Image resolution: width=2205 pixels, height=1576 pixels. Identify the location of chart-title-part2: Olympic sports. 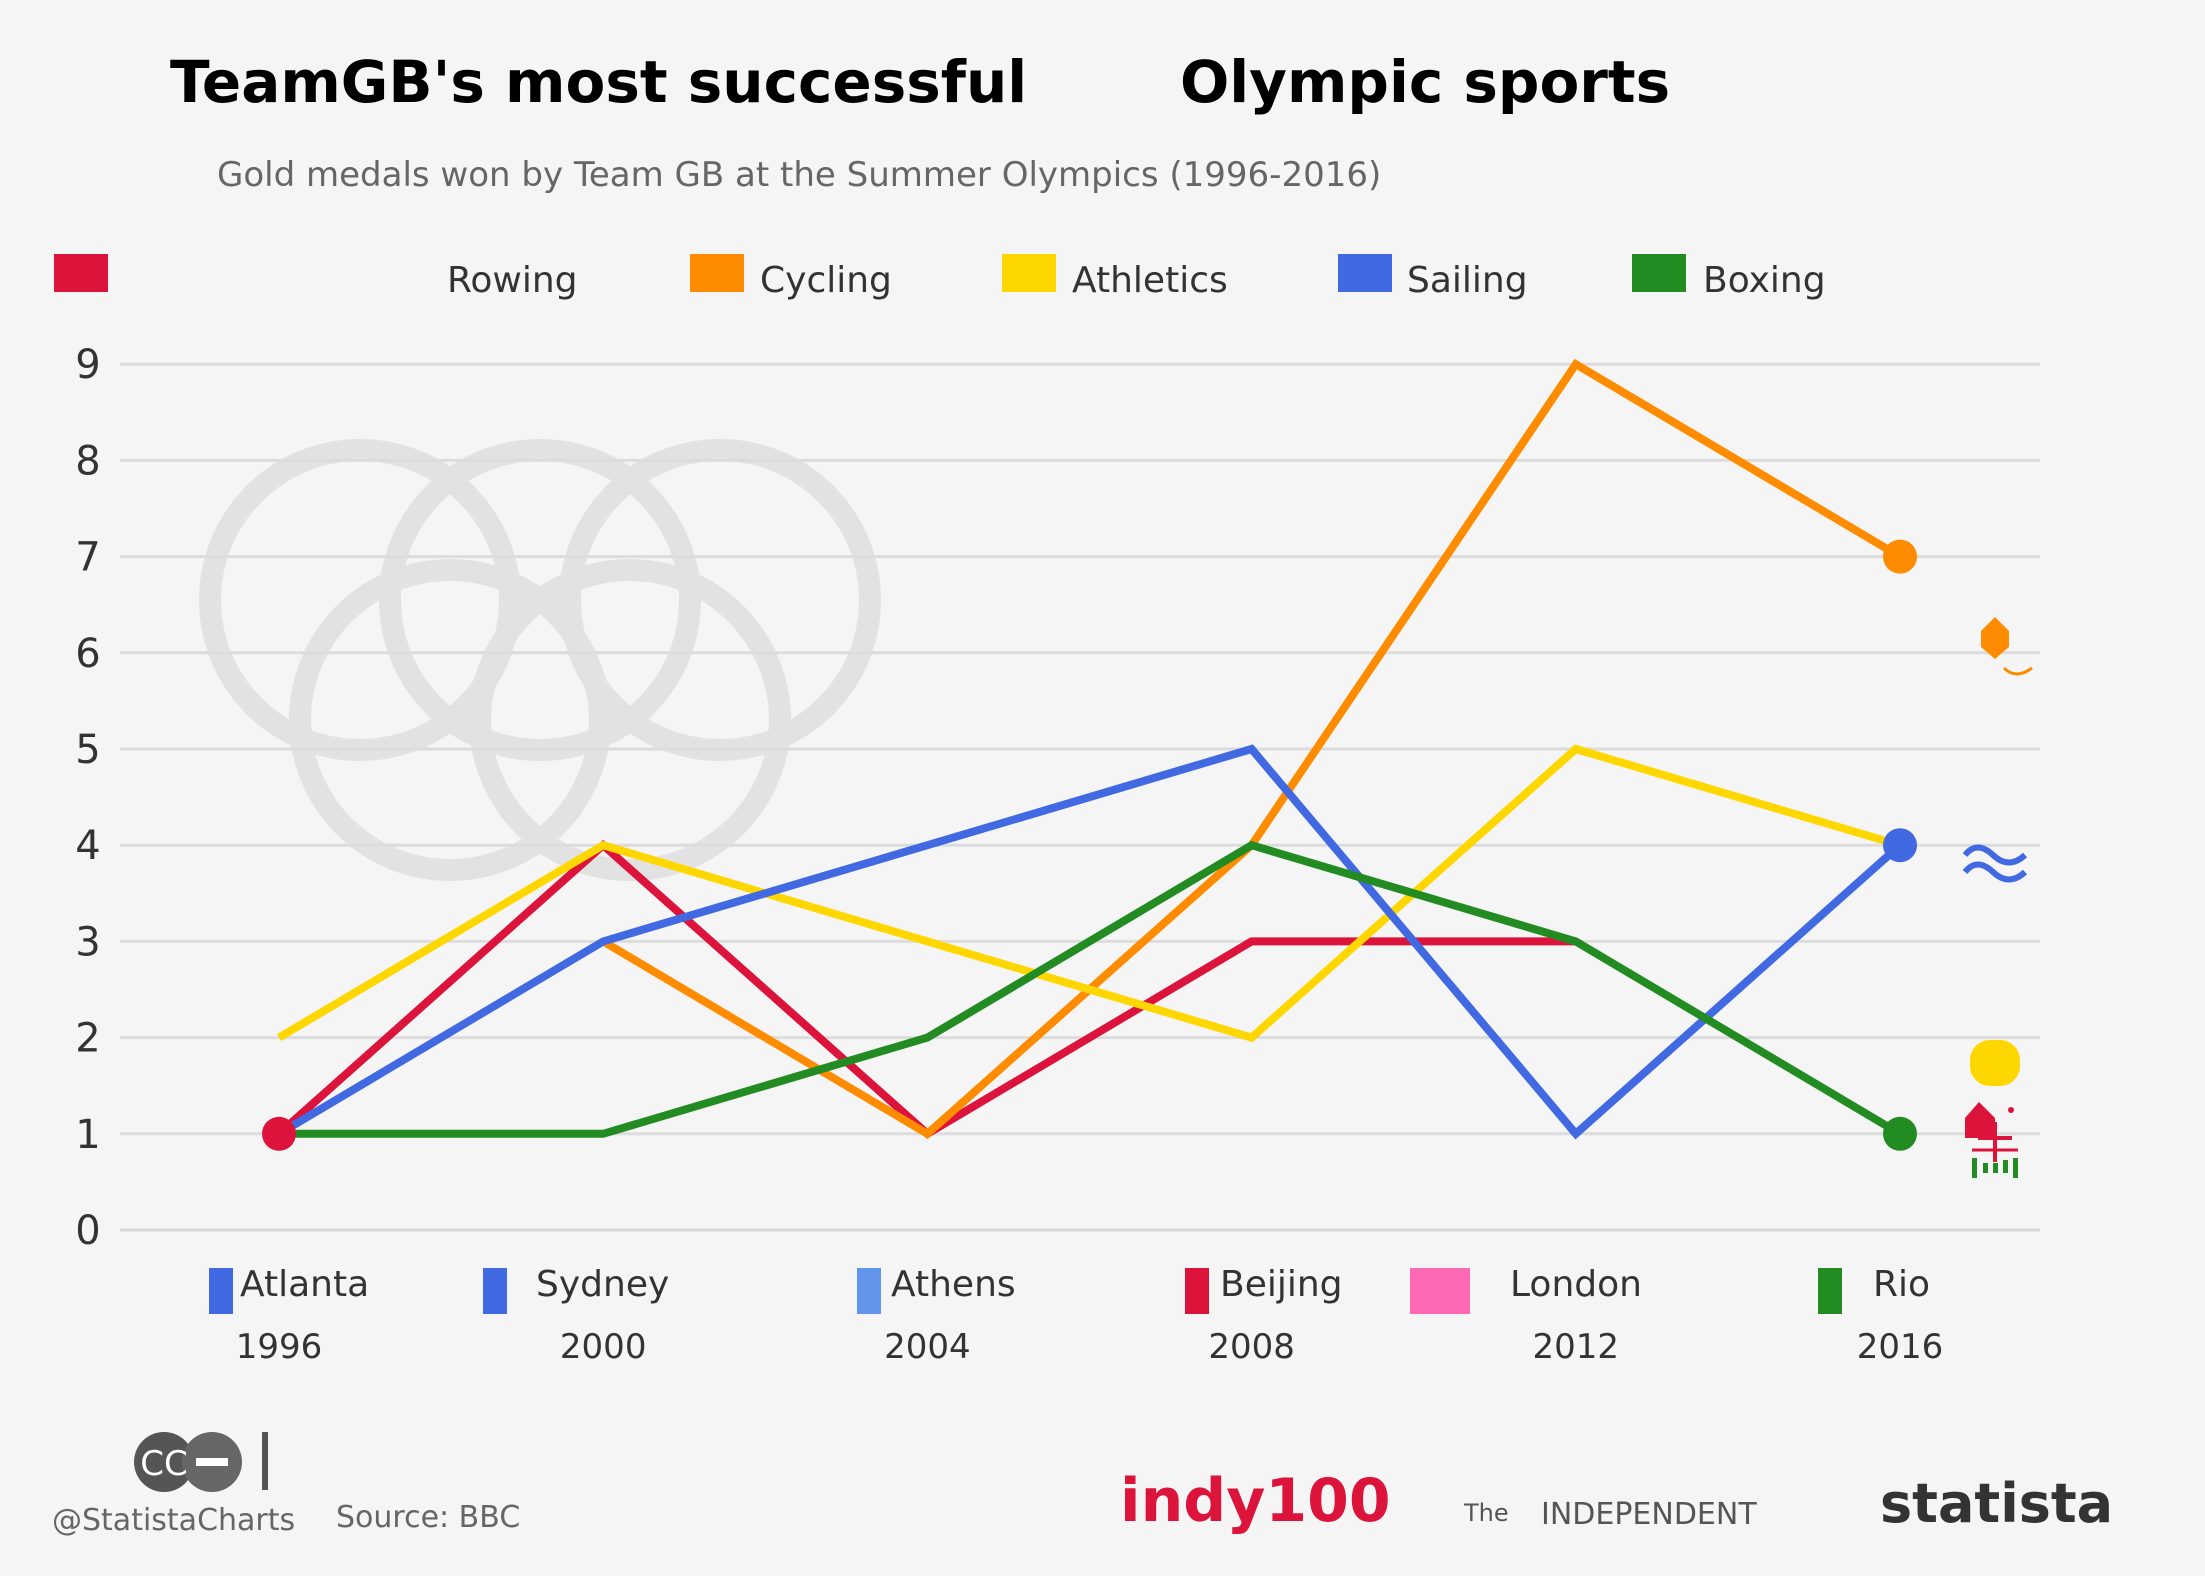
(1425, 82).